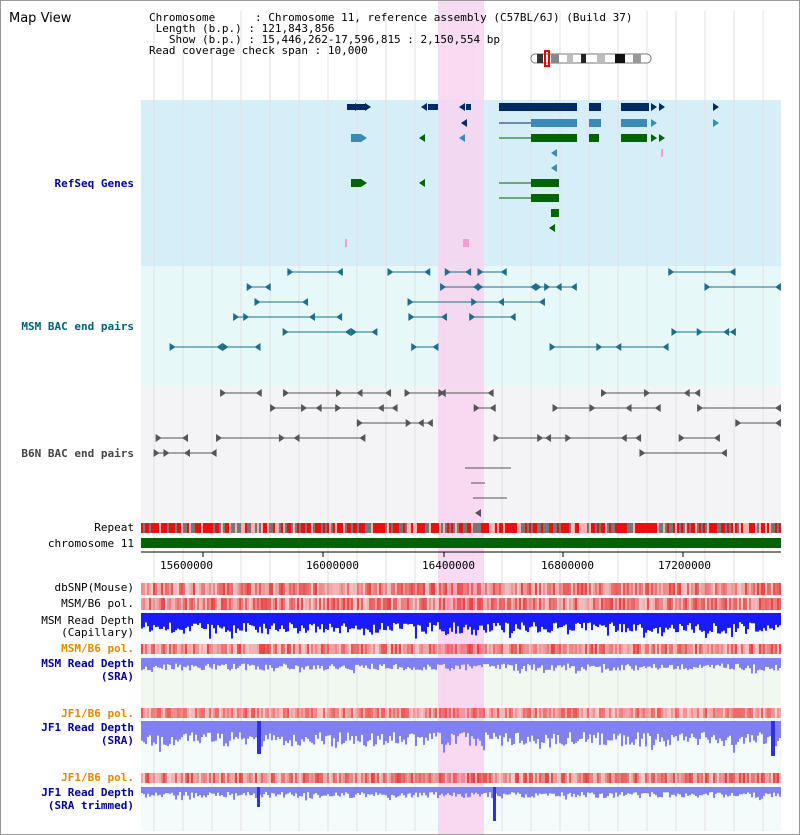 The width and height of the screenshot is (800, 835). Describe the element at coordinates (87, 620) in the screenshot. I see `track-label-msm-depth-cap: MSM Read Depth` at that location.